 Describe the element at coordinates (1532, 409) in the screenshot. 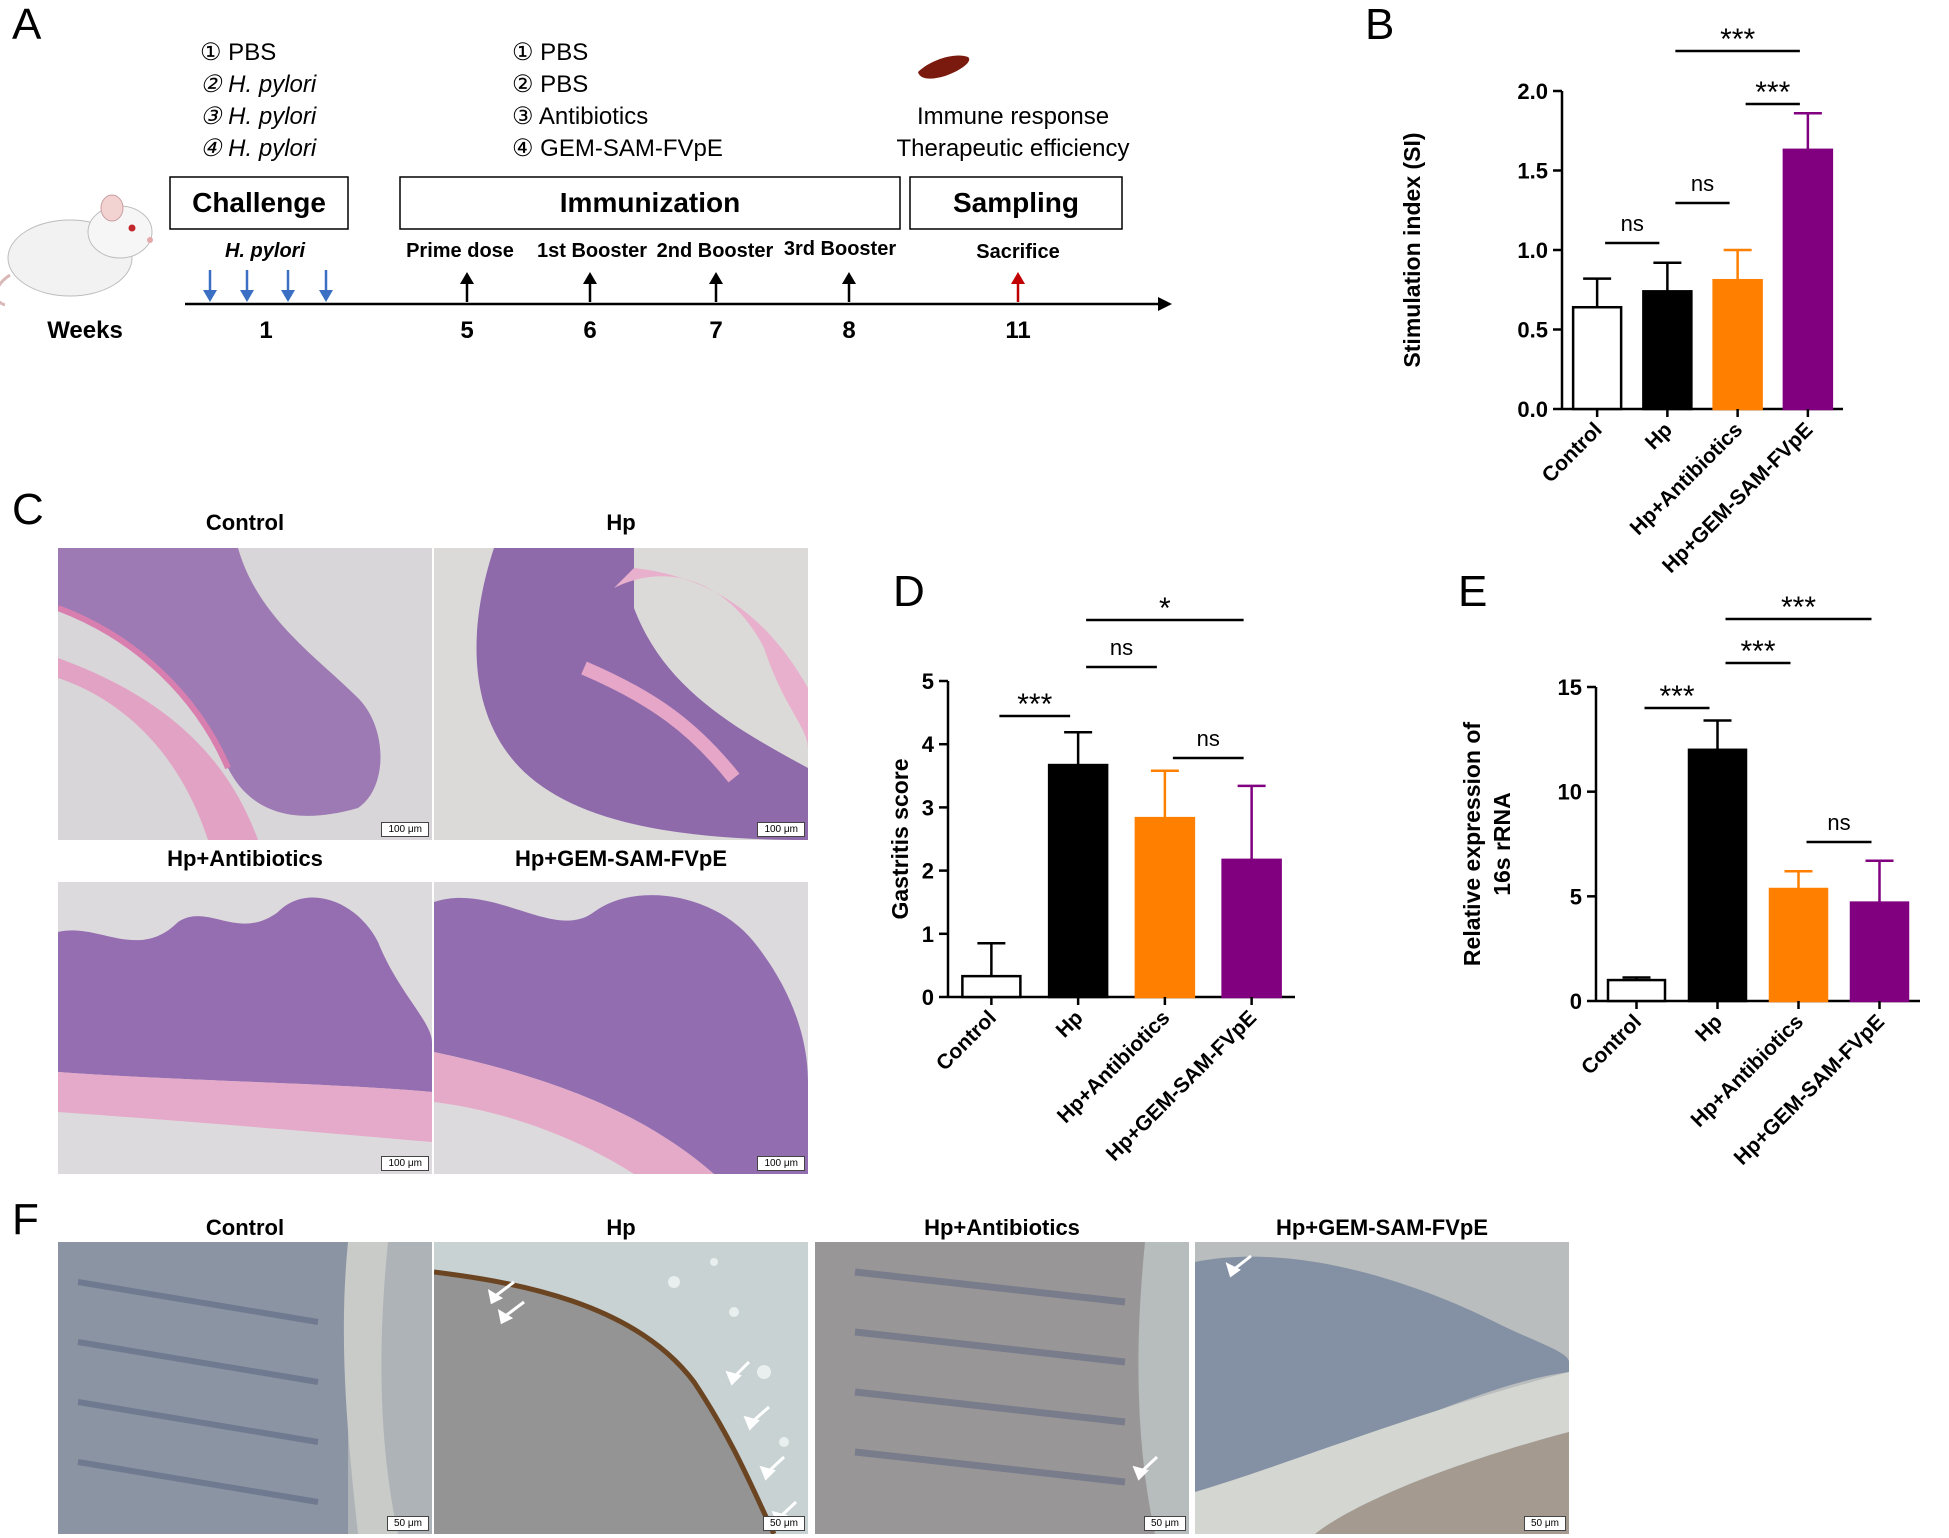

I see `y-tick-label: 0.0` at that location.